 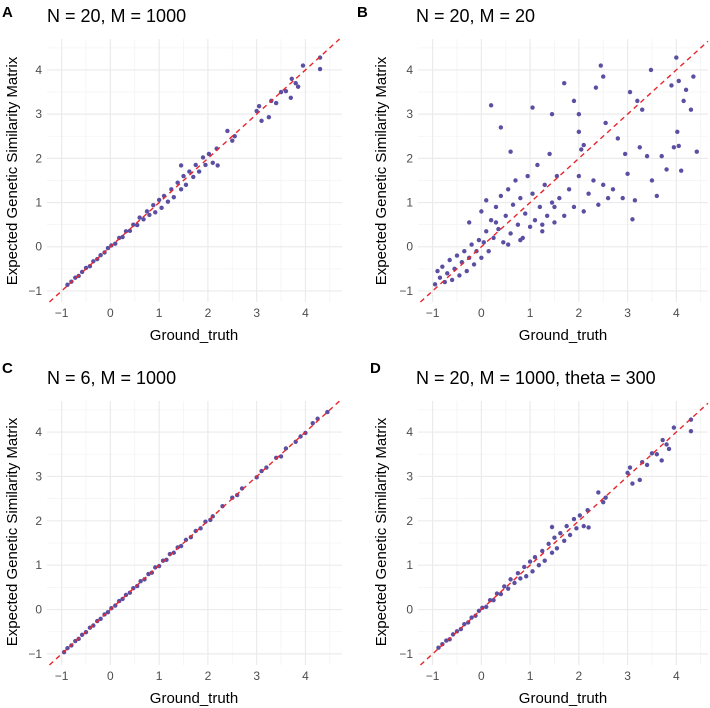 I want to click on panel-title: N = 6, M = 1000, so click(x=111, y=378).